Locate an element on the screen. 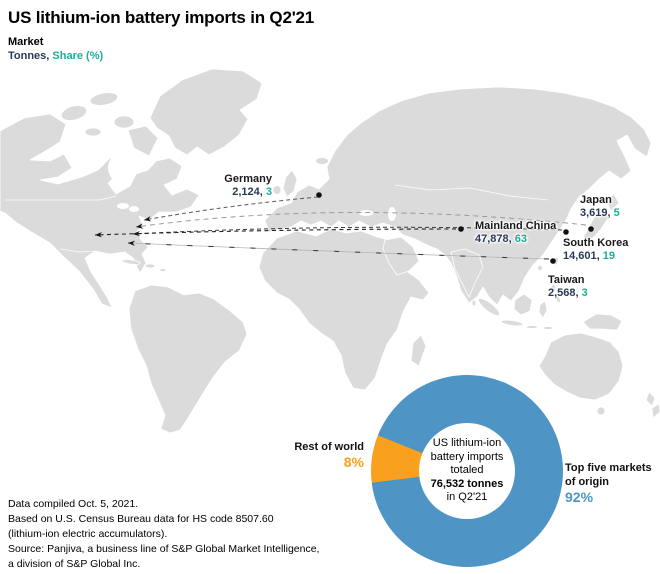 The image size is (660, 574). legend-share-label: Share (%) is located at coordinates (78, 56).